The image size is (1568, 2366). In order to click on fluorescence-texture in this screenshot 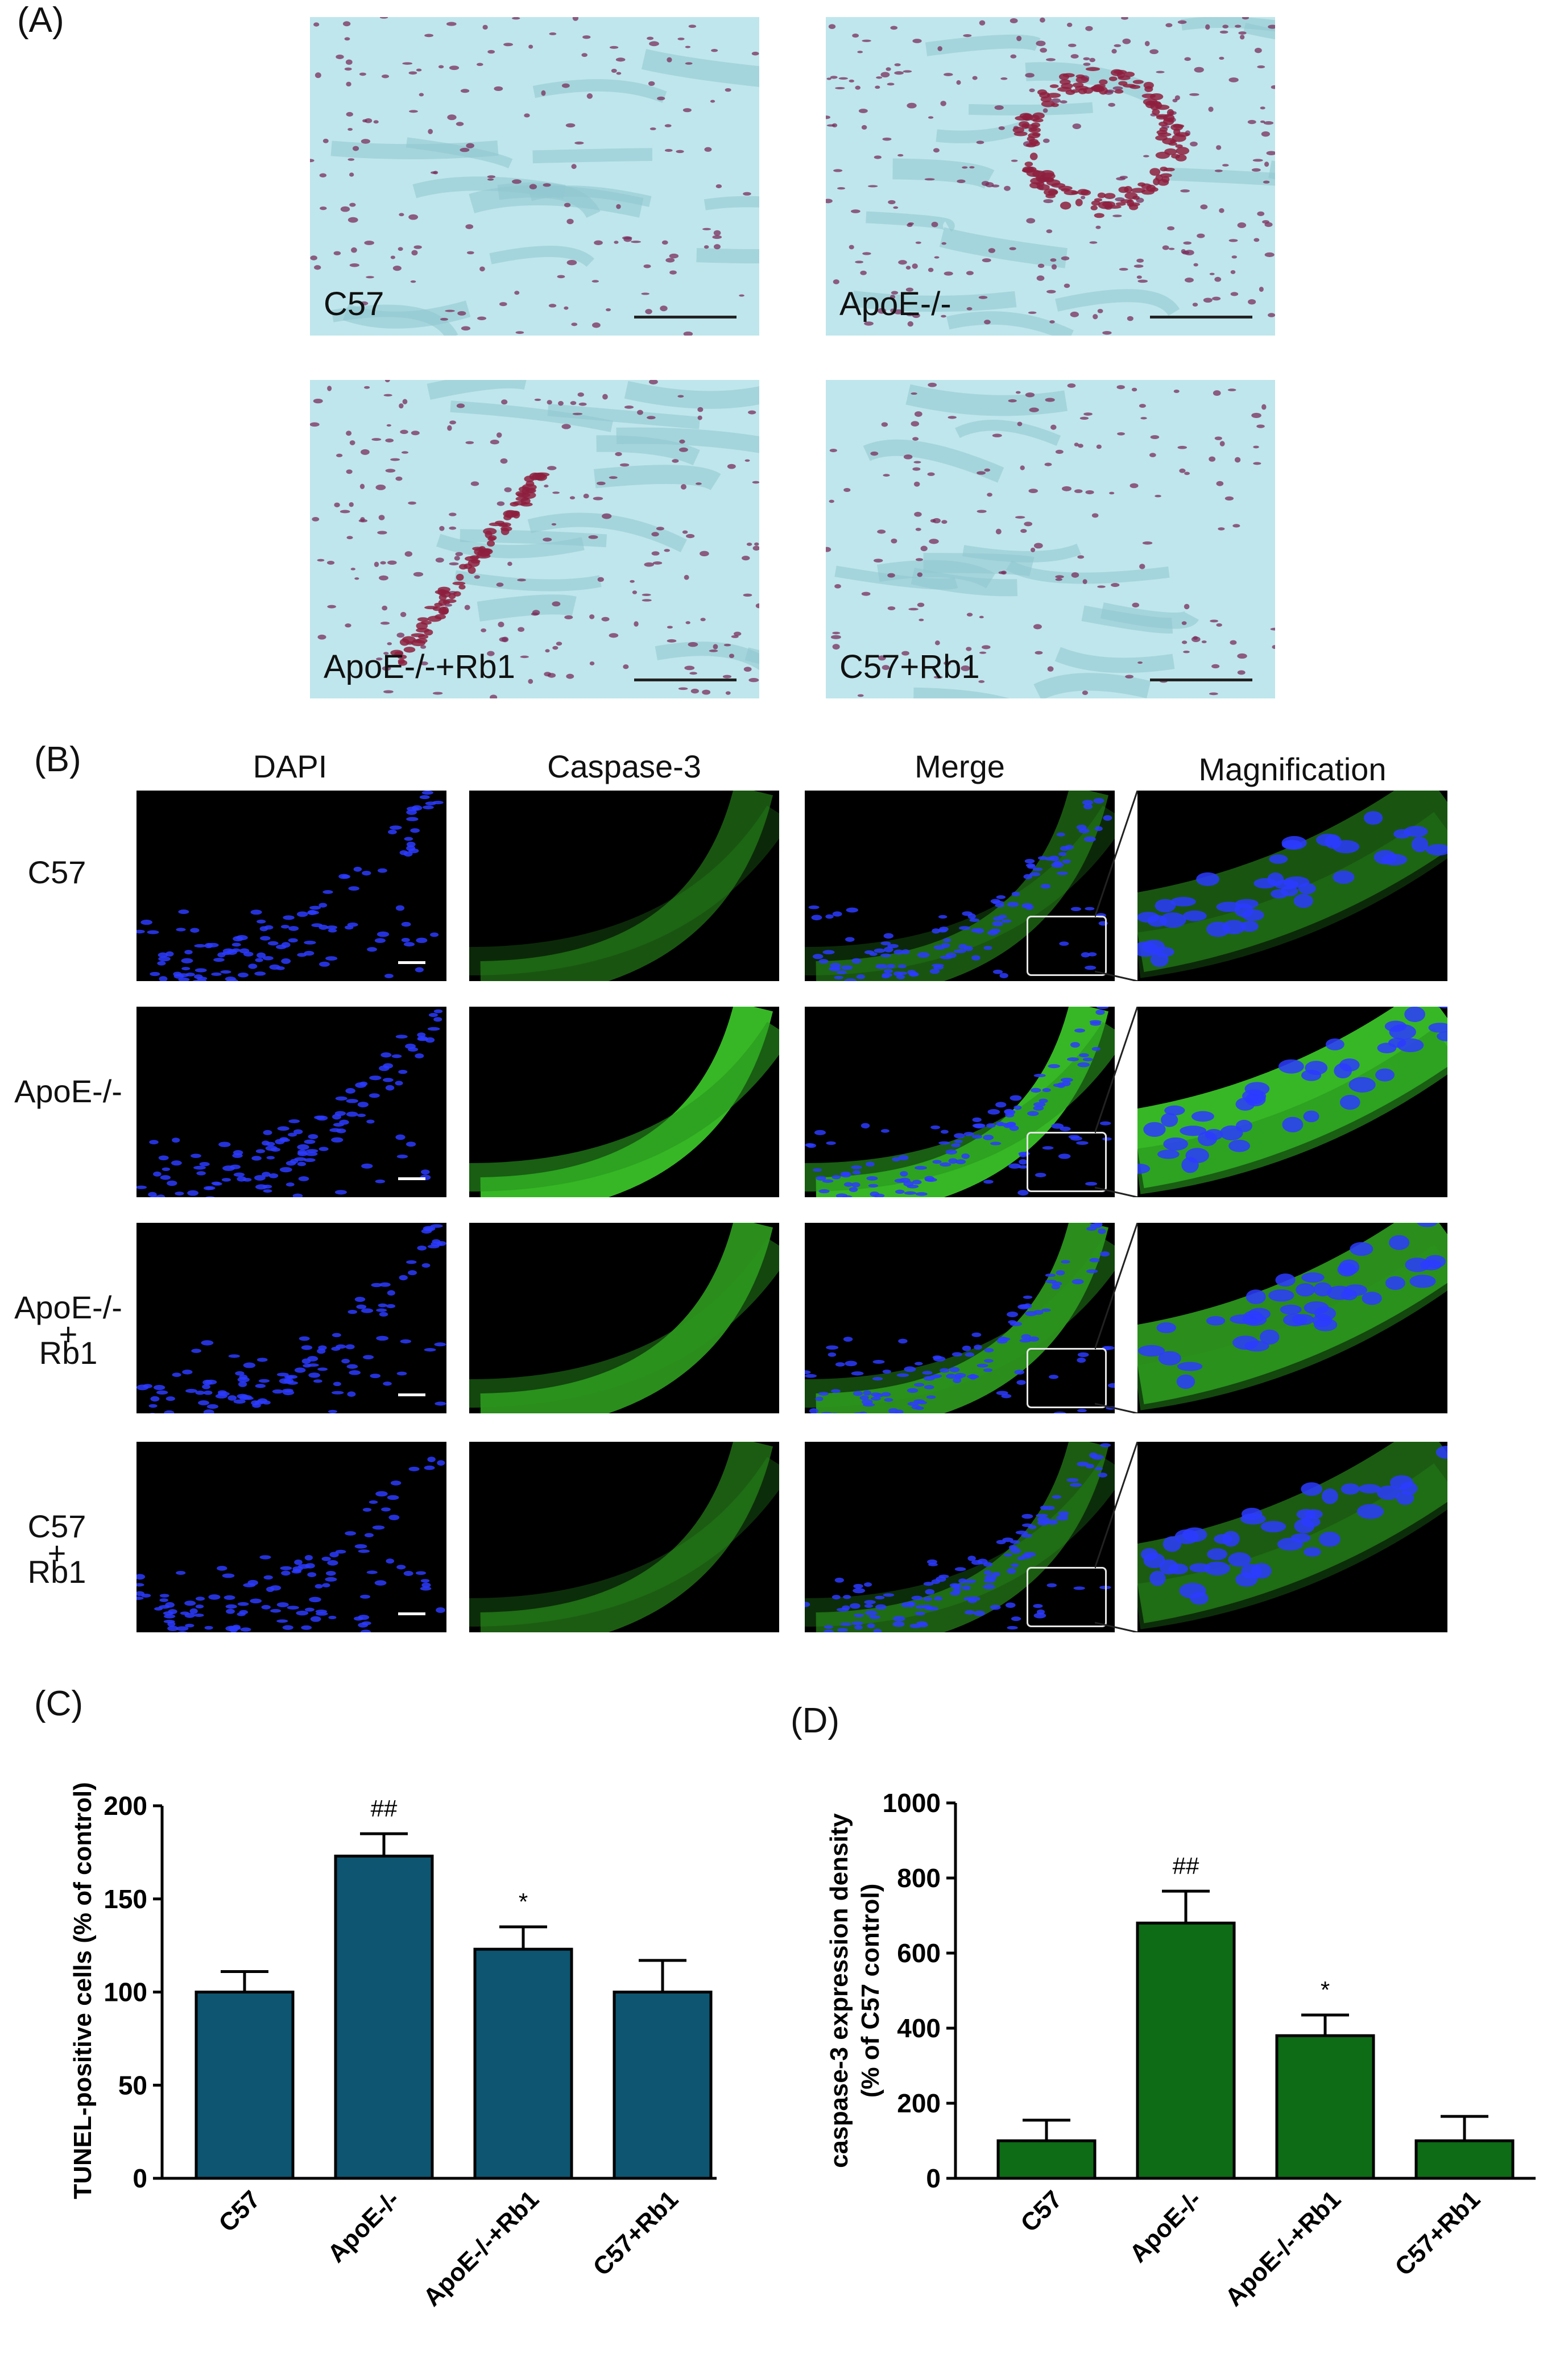, I will do `click(290, 886)`.